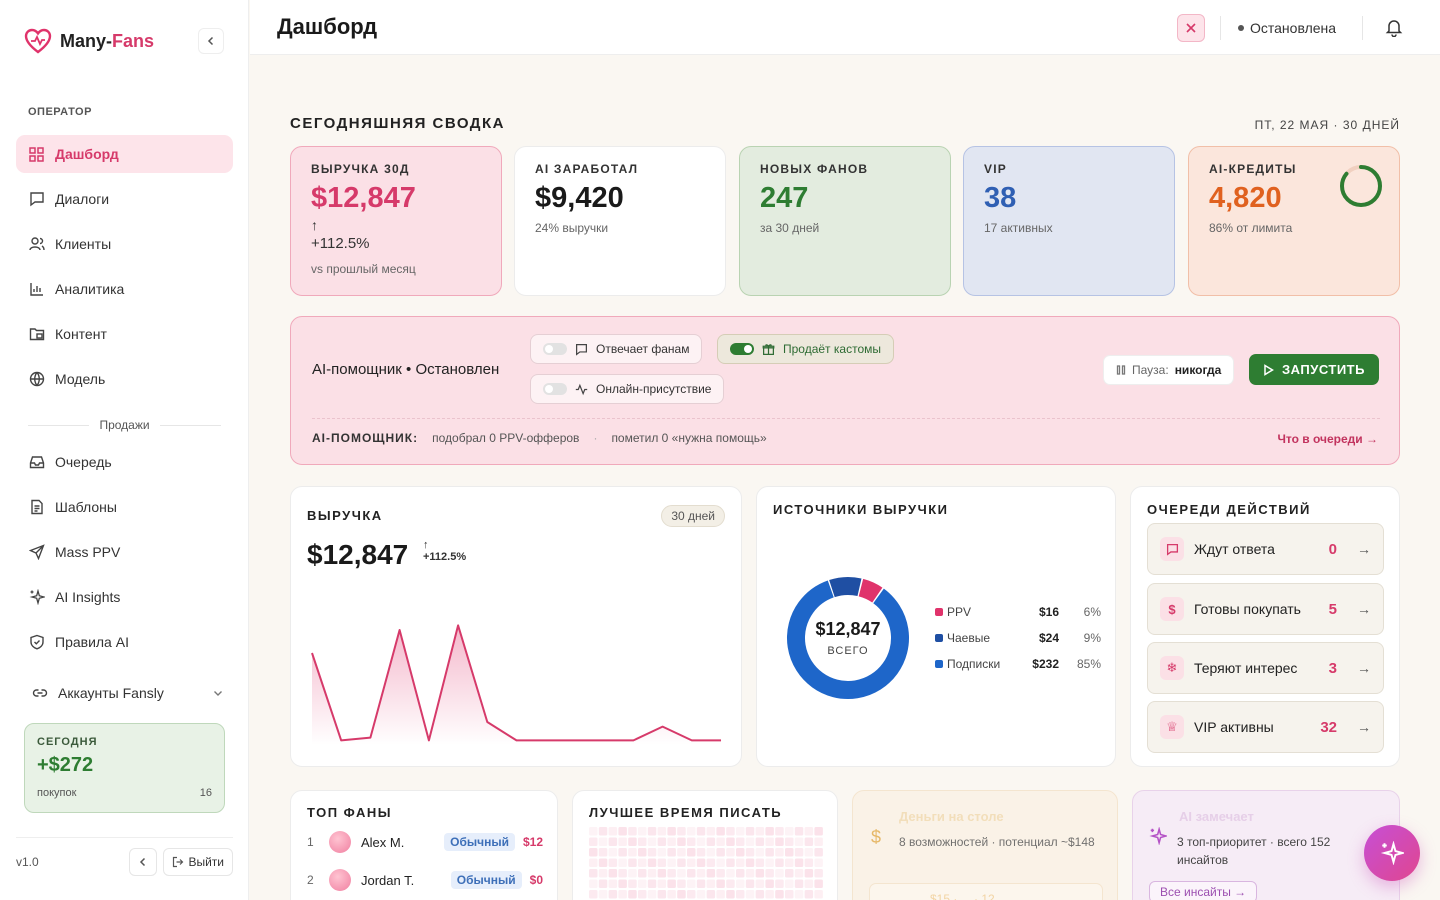 This screenshot has height=900, width=1440. Describe the element at coordinates (1265, 609) in the screenshot. I see `queue-ready-to-buy: $ Готовы покупать 5 →` at that location.